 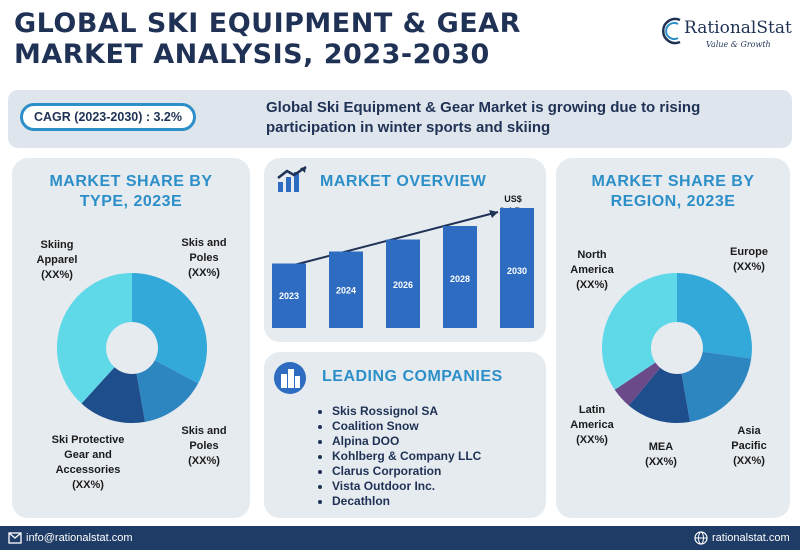 I want to click on donut-segment-mea, so click(x=659, y=395).